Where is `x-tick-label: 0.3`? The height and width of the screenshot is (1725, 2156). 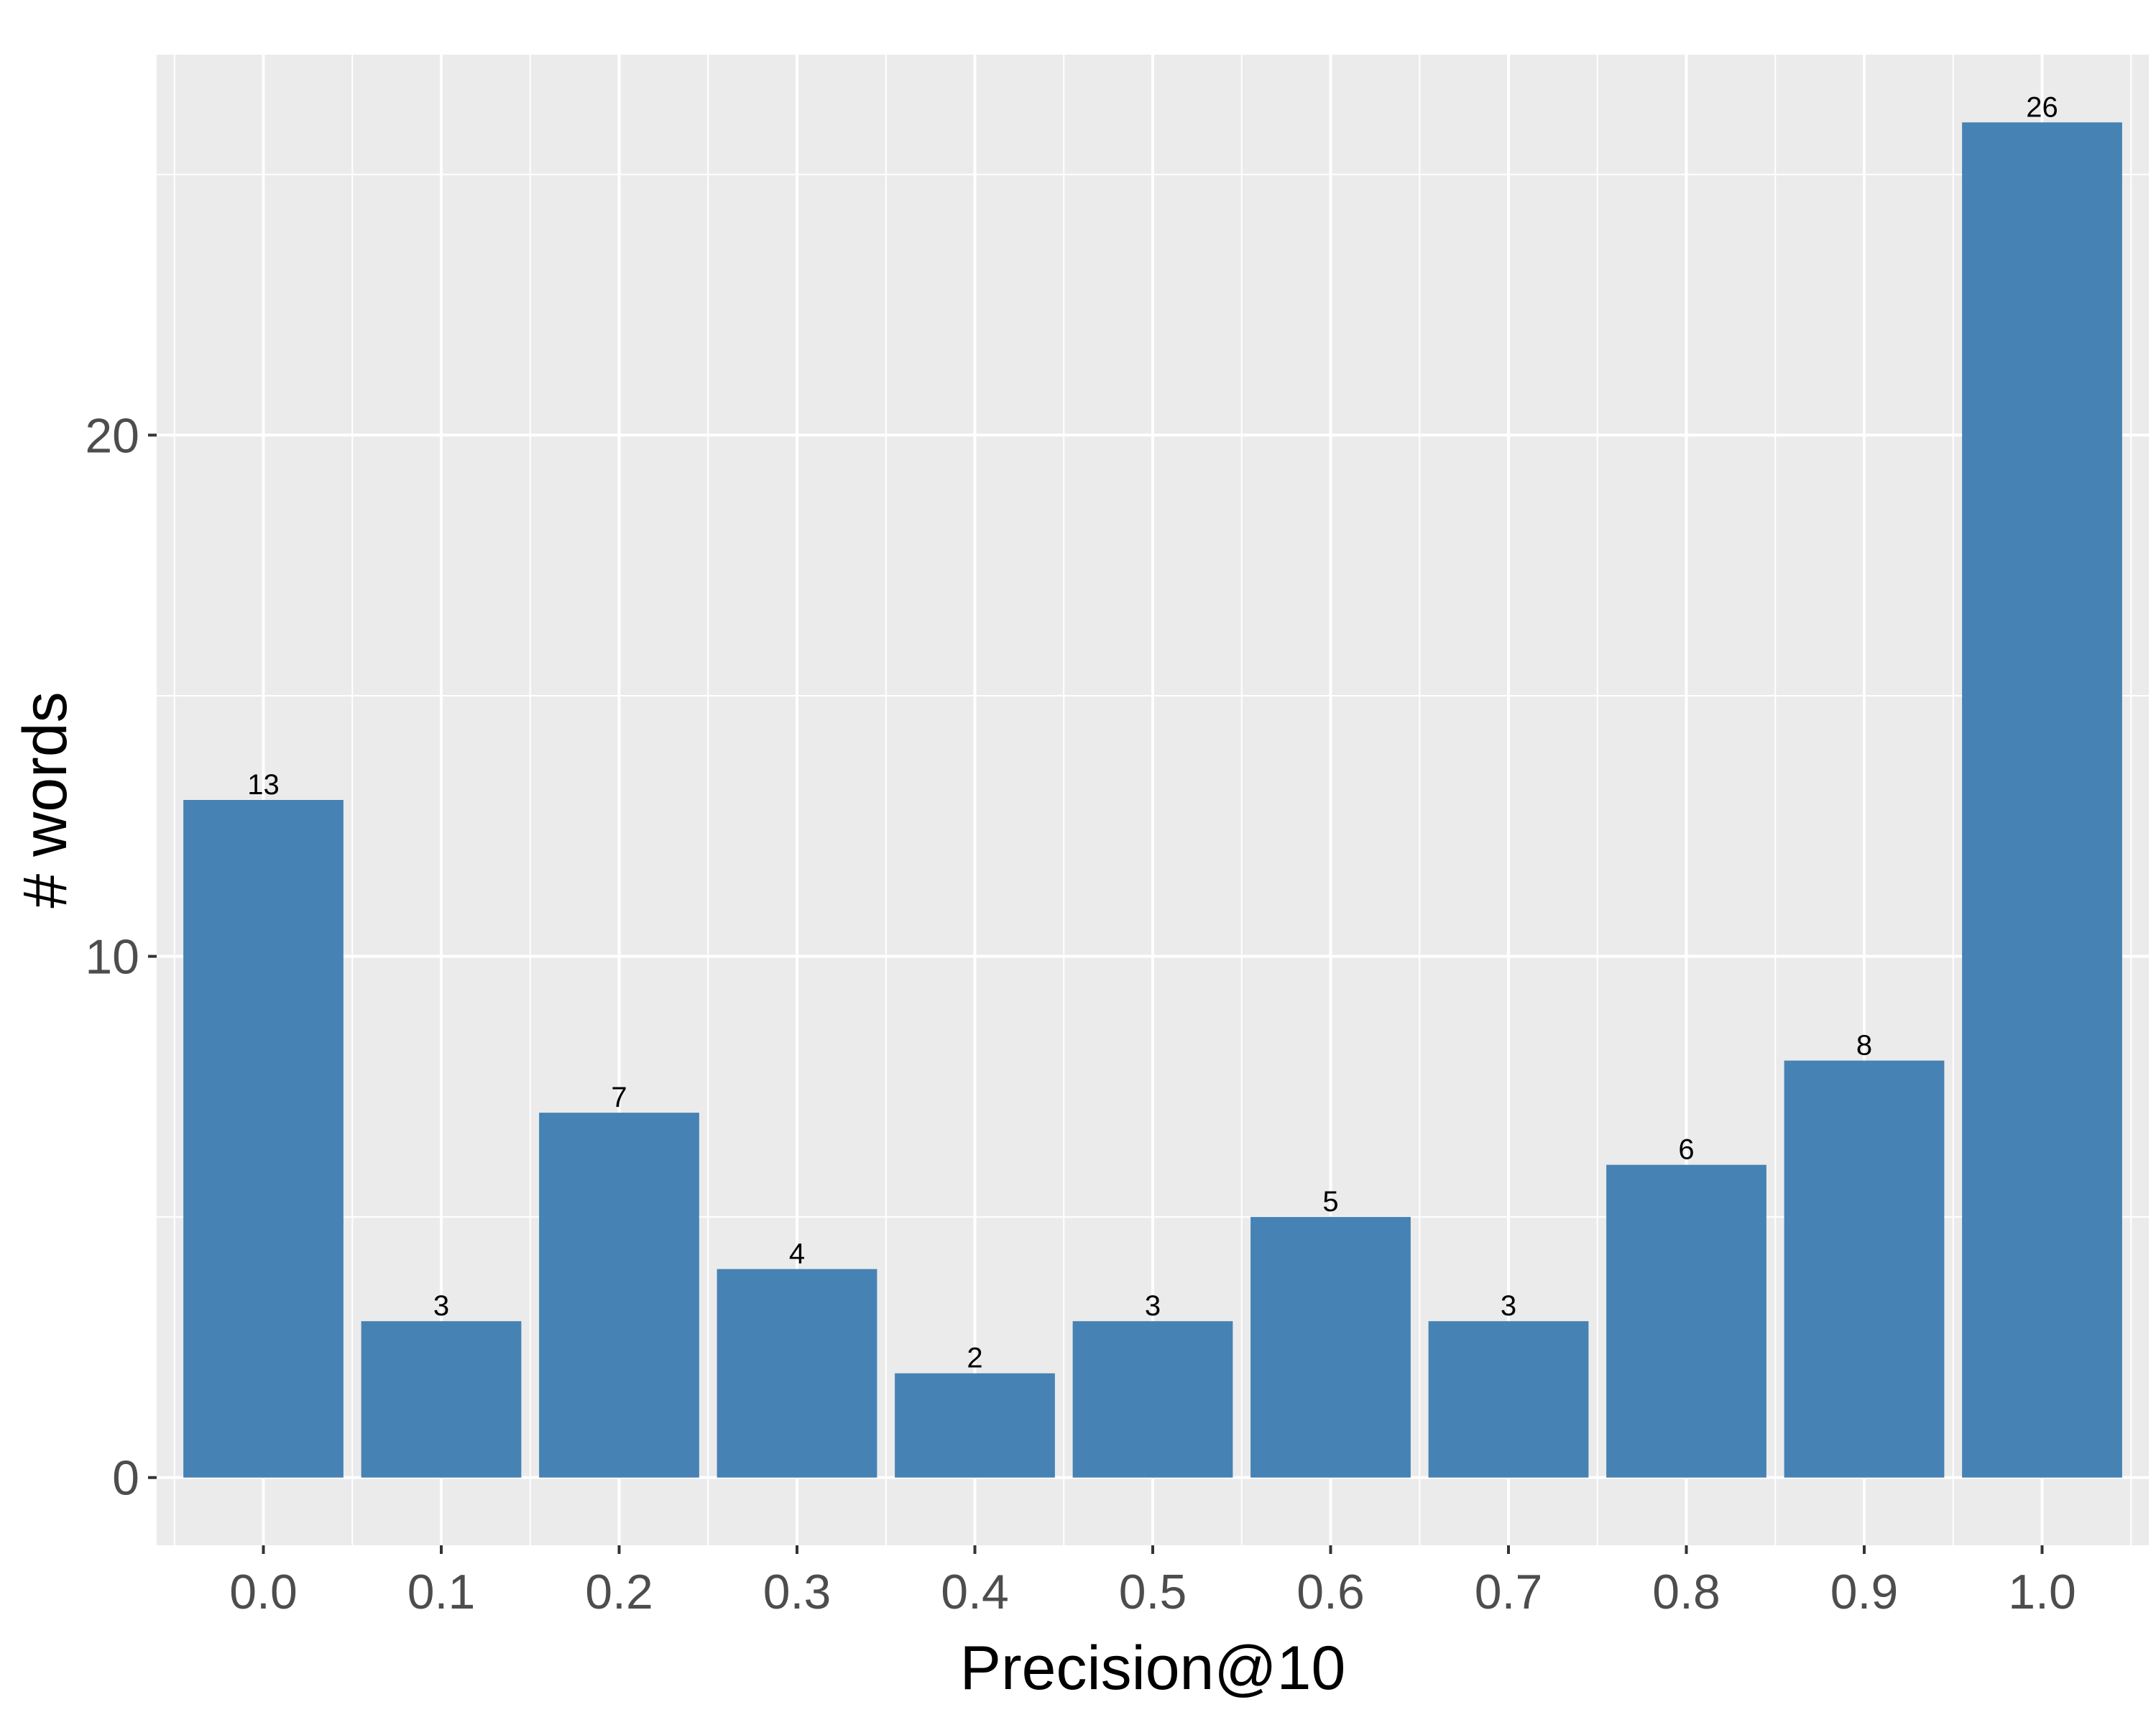
x-tick-label: 0.3 is located at coordinates (797, 1592).